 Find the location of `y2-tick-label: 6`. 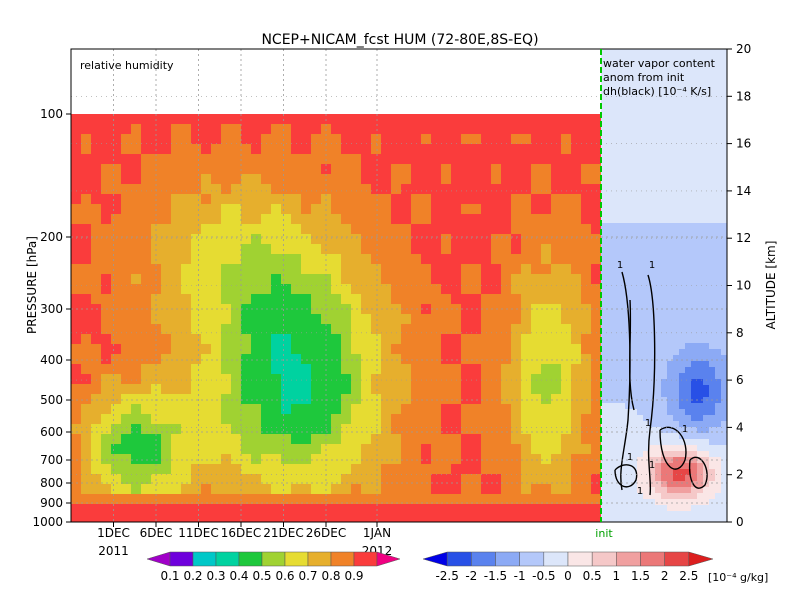

y2-tick-label: 6 is located at coordinates (740, 380).